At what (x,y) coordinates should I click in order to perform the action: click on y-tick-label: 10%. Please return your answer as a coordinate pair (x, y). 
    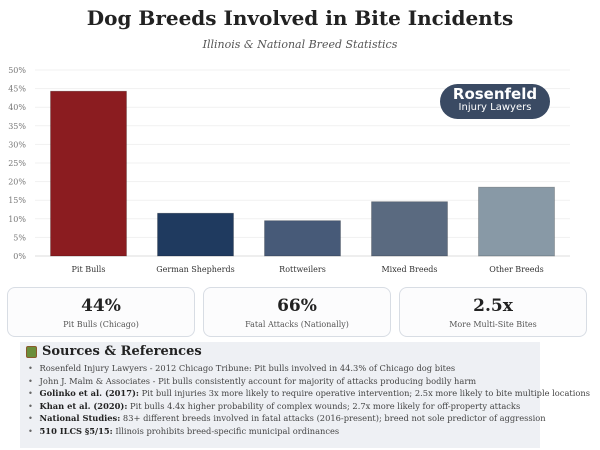
    Looking at the image, I should click on (17, 219).